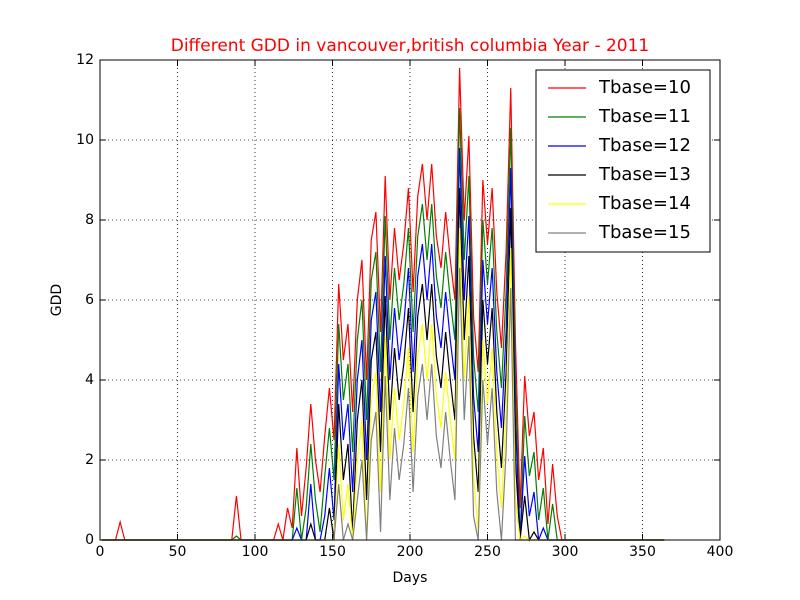 Image resolution: width=800 pixels, height=600 pixels. What do you see at coordinates (89, 460) in the screenshot?
I see `y-tick-label: 2` at bounding box center [89, 460].